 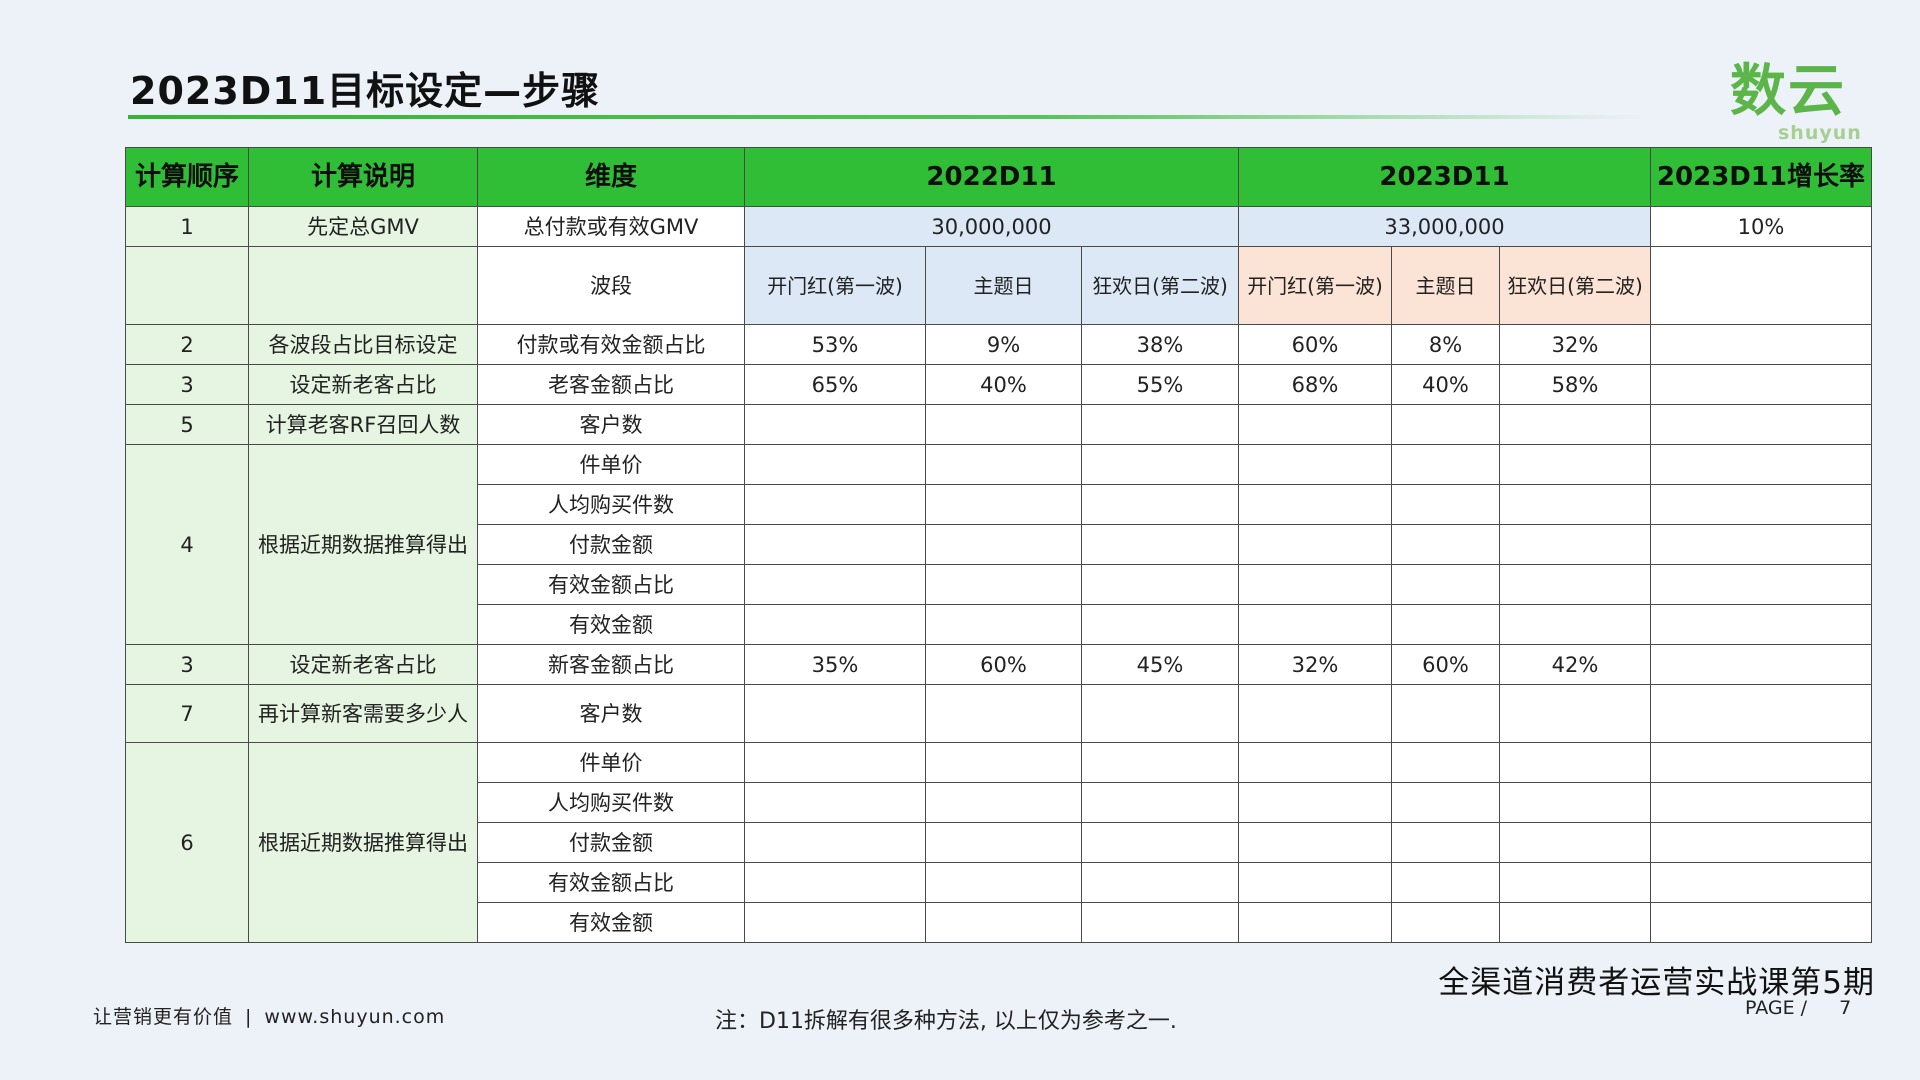 I want to click on cell-order: 5, so click(x=187, y=424).